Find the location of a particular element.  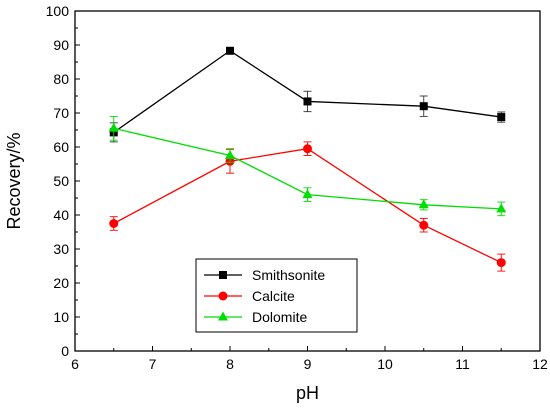

y-tick-label-40: 40 is located at coordinates (61, 215).